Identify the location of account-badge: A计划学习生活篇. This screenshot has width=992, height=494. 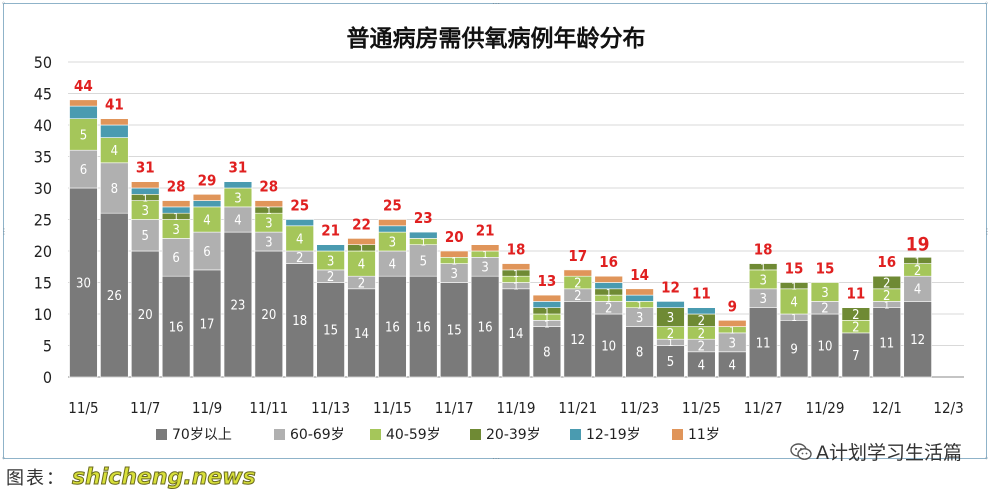
(876, 451).